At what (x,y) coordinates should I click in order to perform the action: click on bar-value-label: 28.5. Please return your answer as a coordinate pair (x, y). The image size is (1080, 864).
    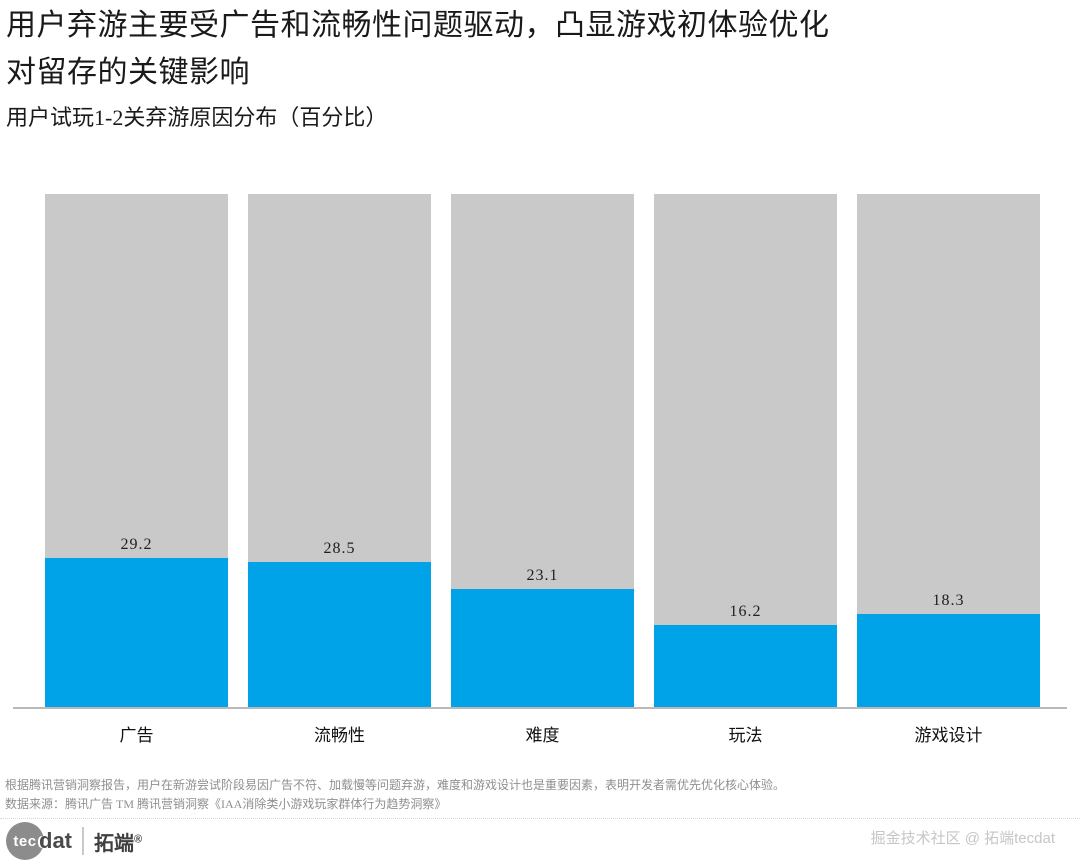
    Looking at the image, I should click on (339, 548).